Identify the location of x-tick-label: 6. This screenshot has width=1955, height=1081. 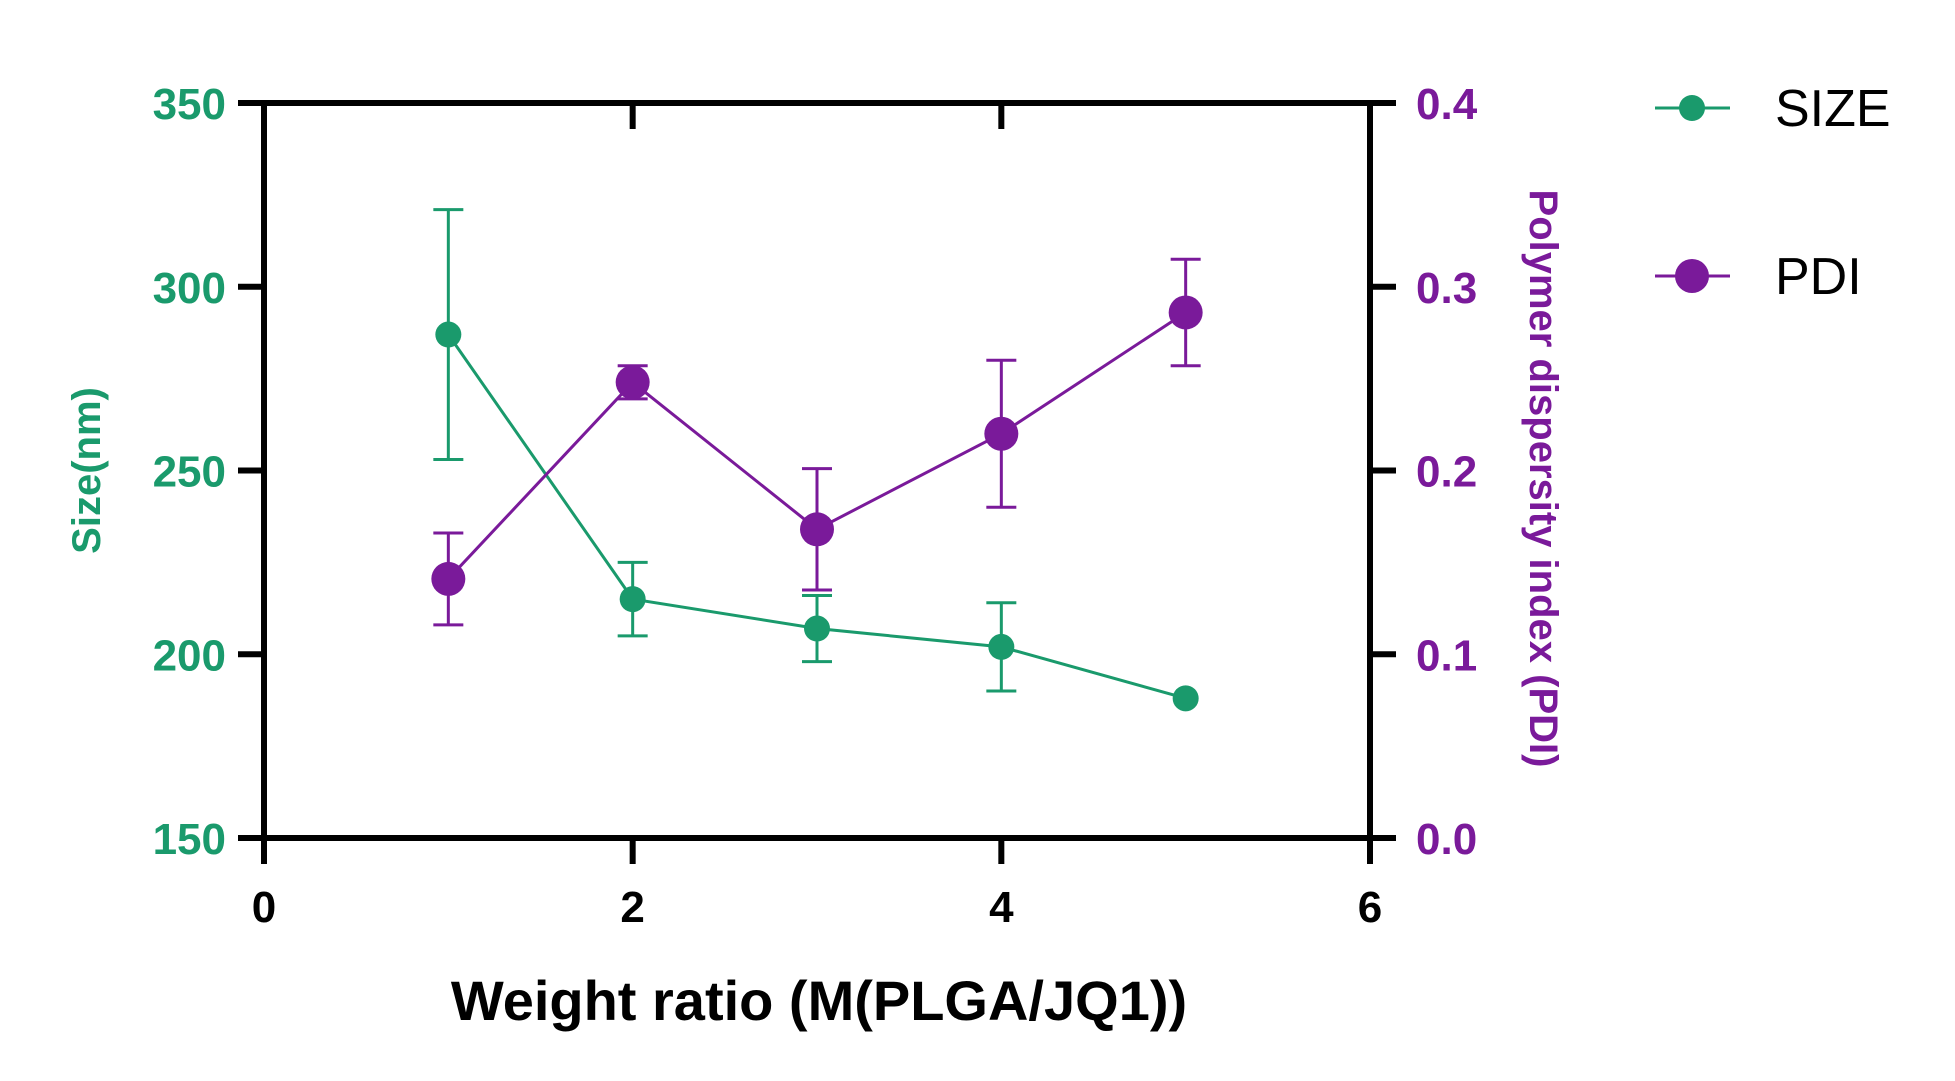
(1370, 907).